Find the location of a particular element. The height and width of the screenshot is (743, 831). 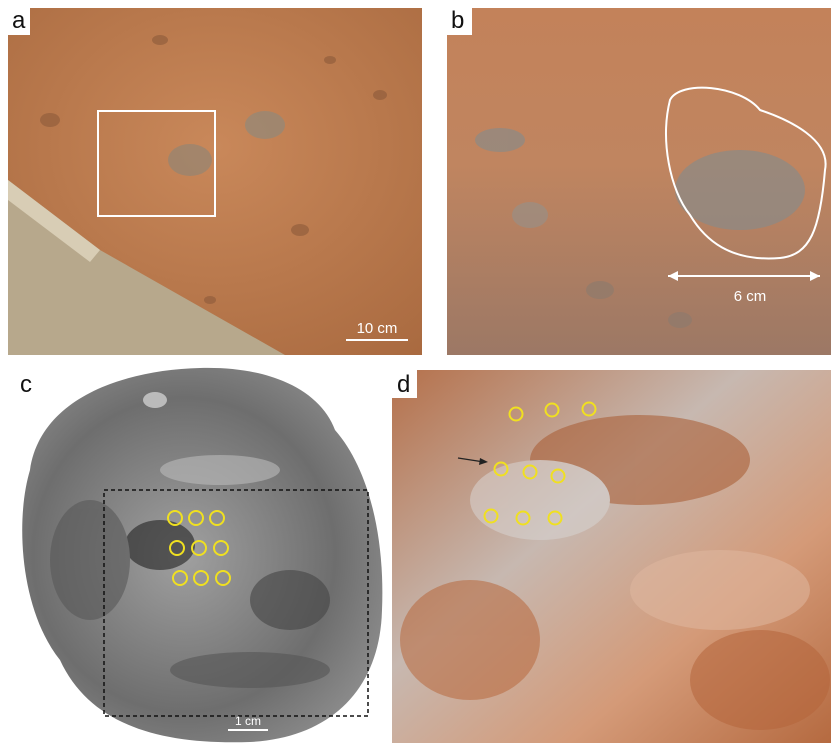

scale-label: 10 cm is located at coordinates (377, 328).